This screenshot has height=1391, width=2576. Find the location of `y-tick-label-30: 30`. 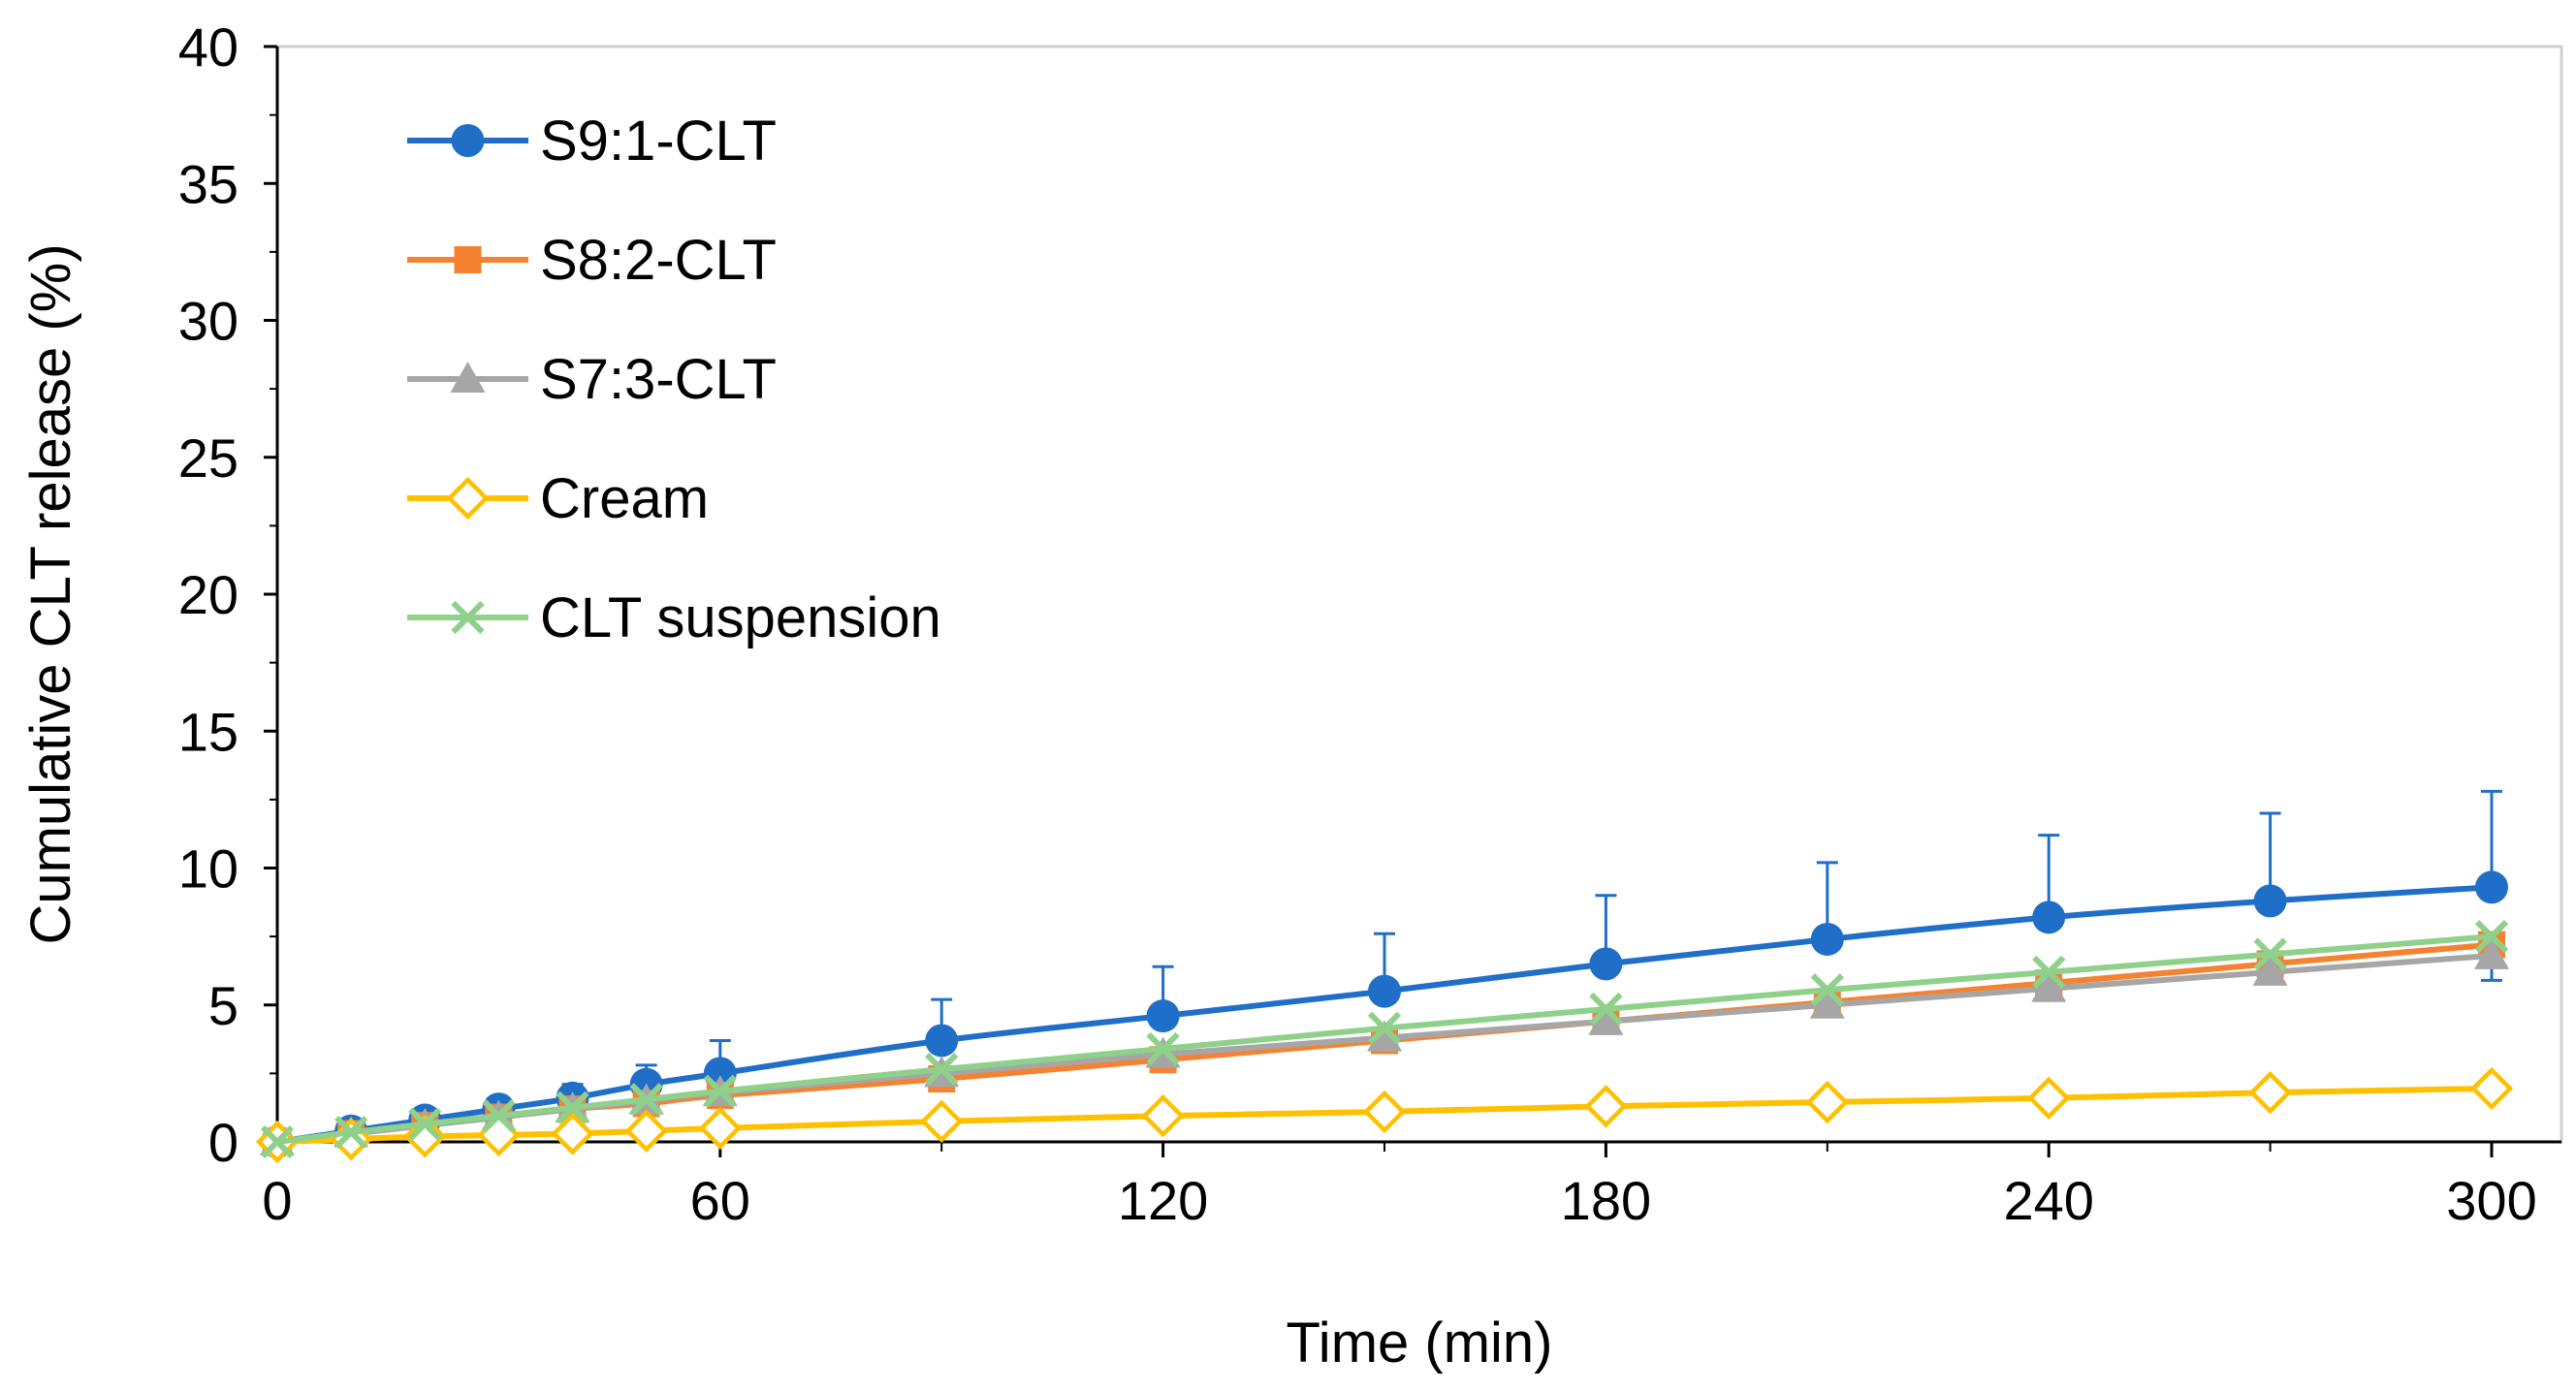

y-tick-label-30: 30 is located at coordinates (208, 322).